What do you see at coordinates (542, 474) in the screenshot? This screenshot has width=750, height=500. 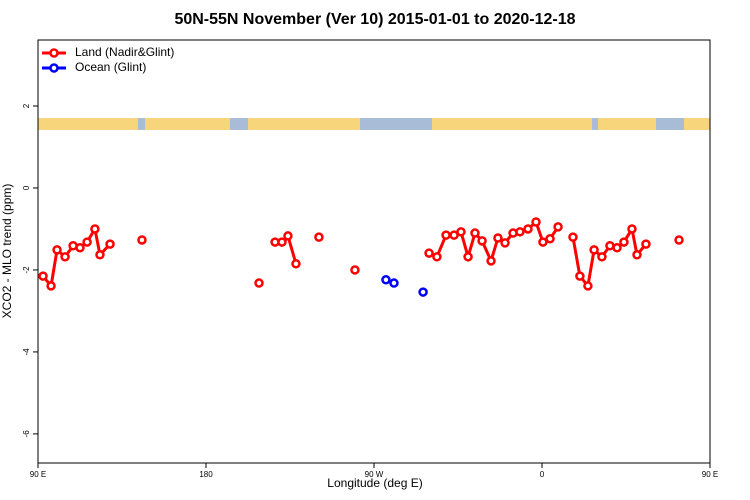 I see `x-tick-label: 0` at bounding box center [542, 474].